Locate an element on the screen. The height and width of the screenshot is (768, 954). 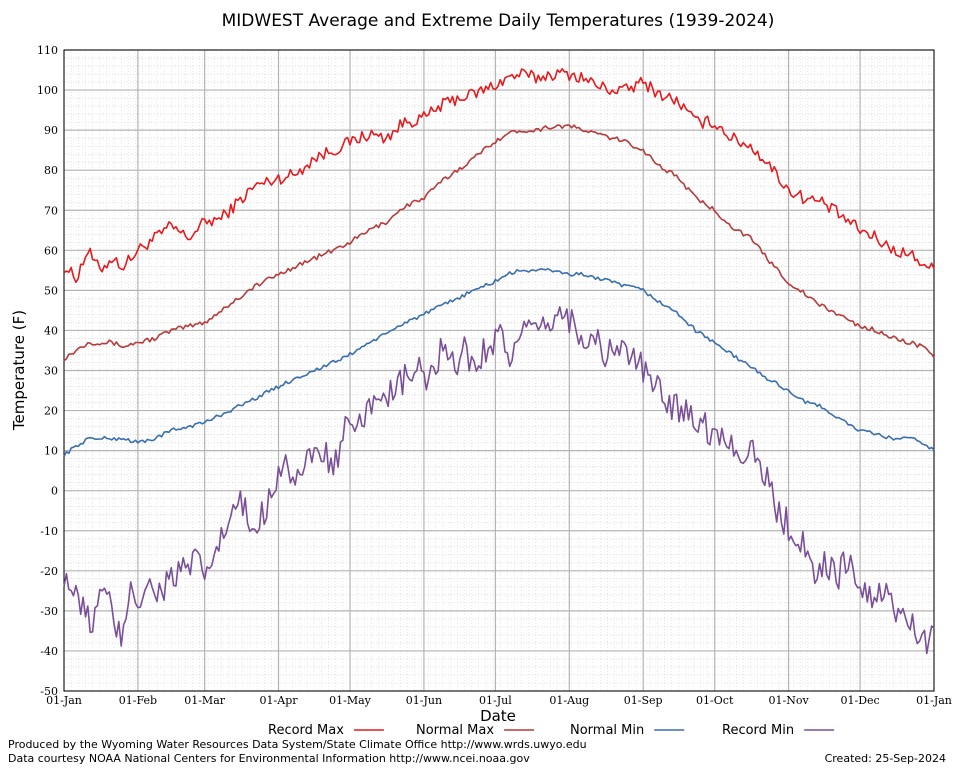
x-tick-label: 01-Nov is located at coordinates (789, 700).